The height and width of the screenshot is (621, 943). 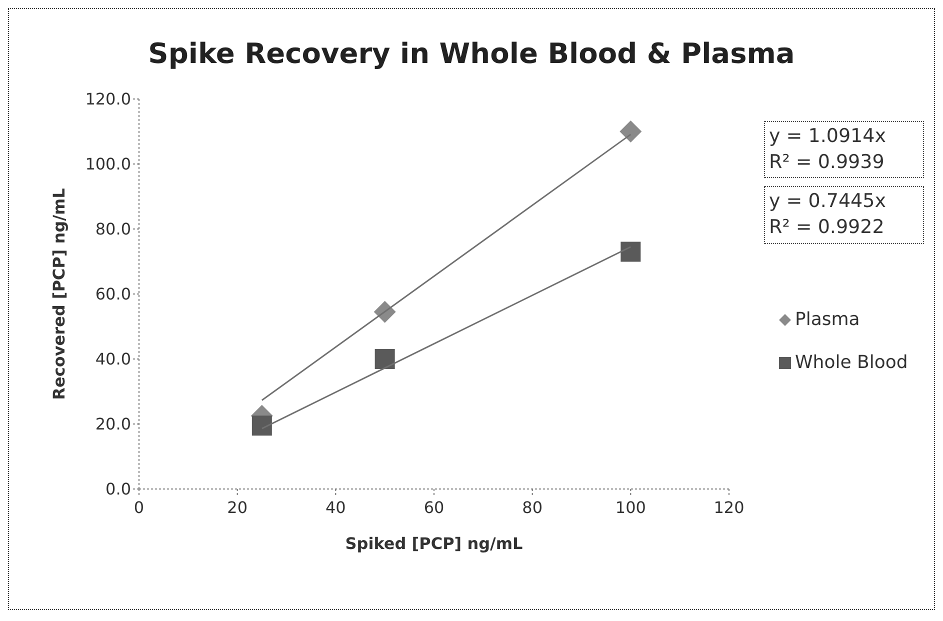 What do you see at coordinates (532, 507) in the screenshot?
I see `x-tick-label: 80` at bounding box center [532, 507].